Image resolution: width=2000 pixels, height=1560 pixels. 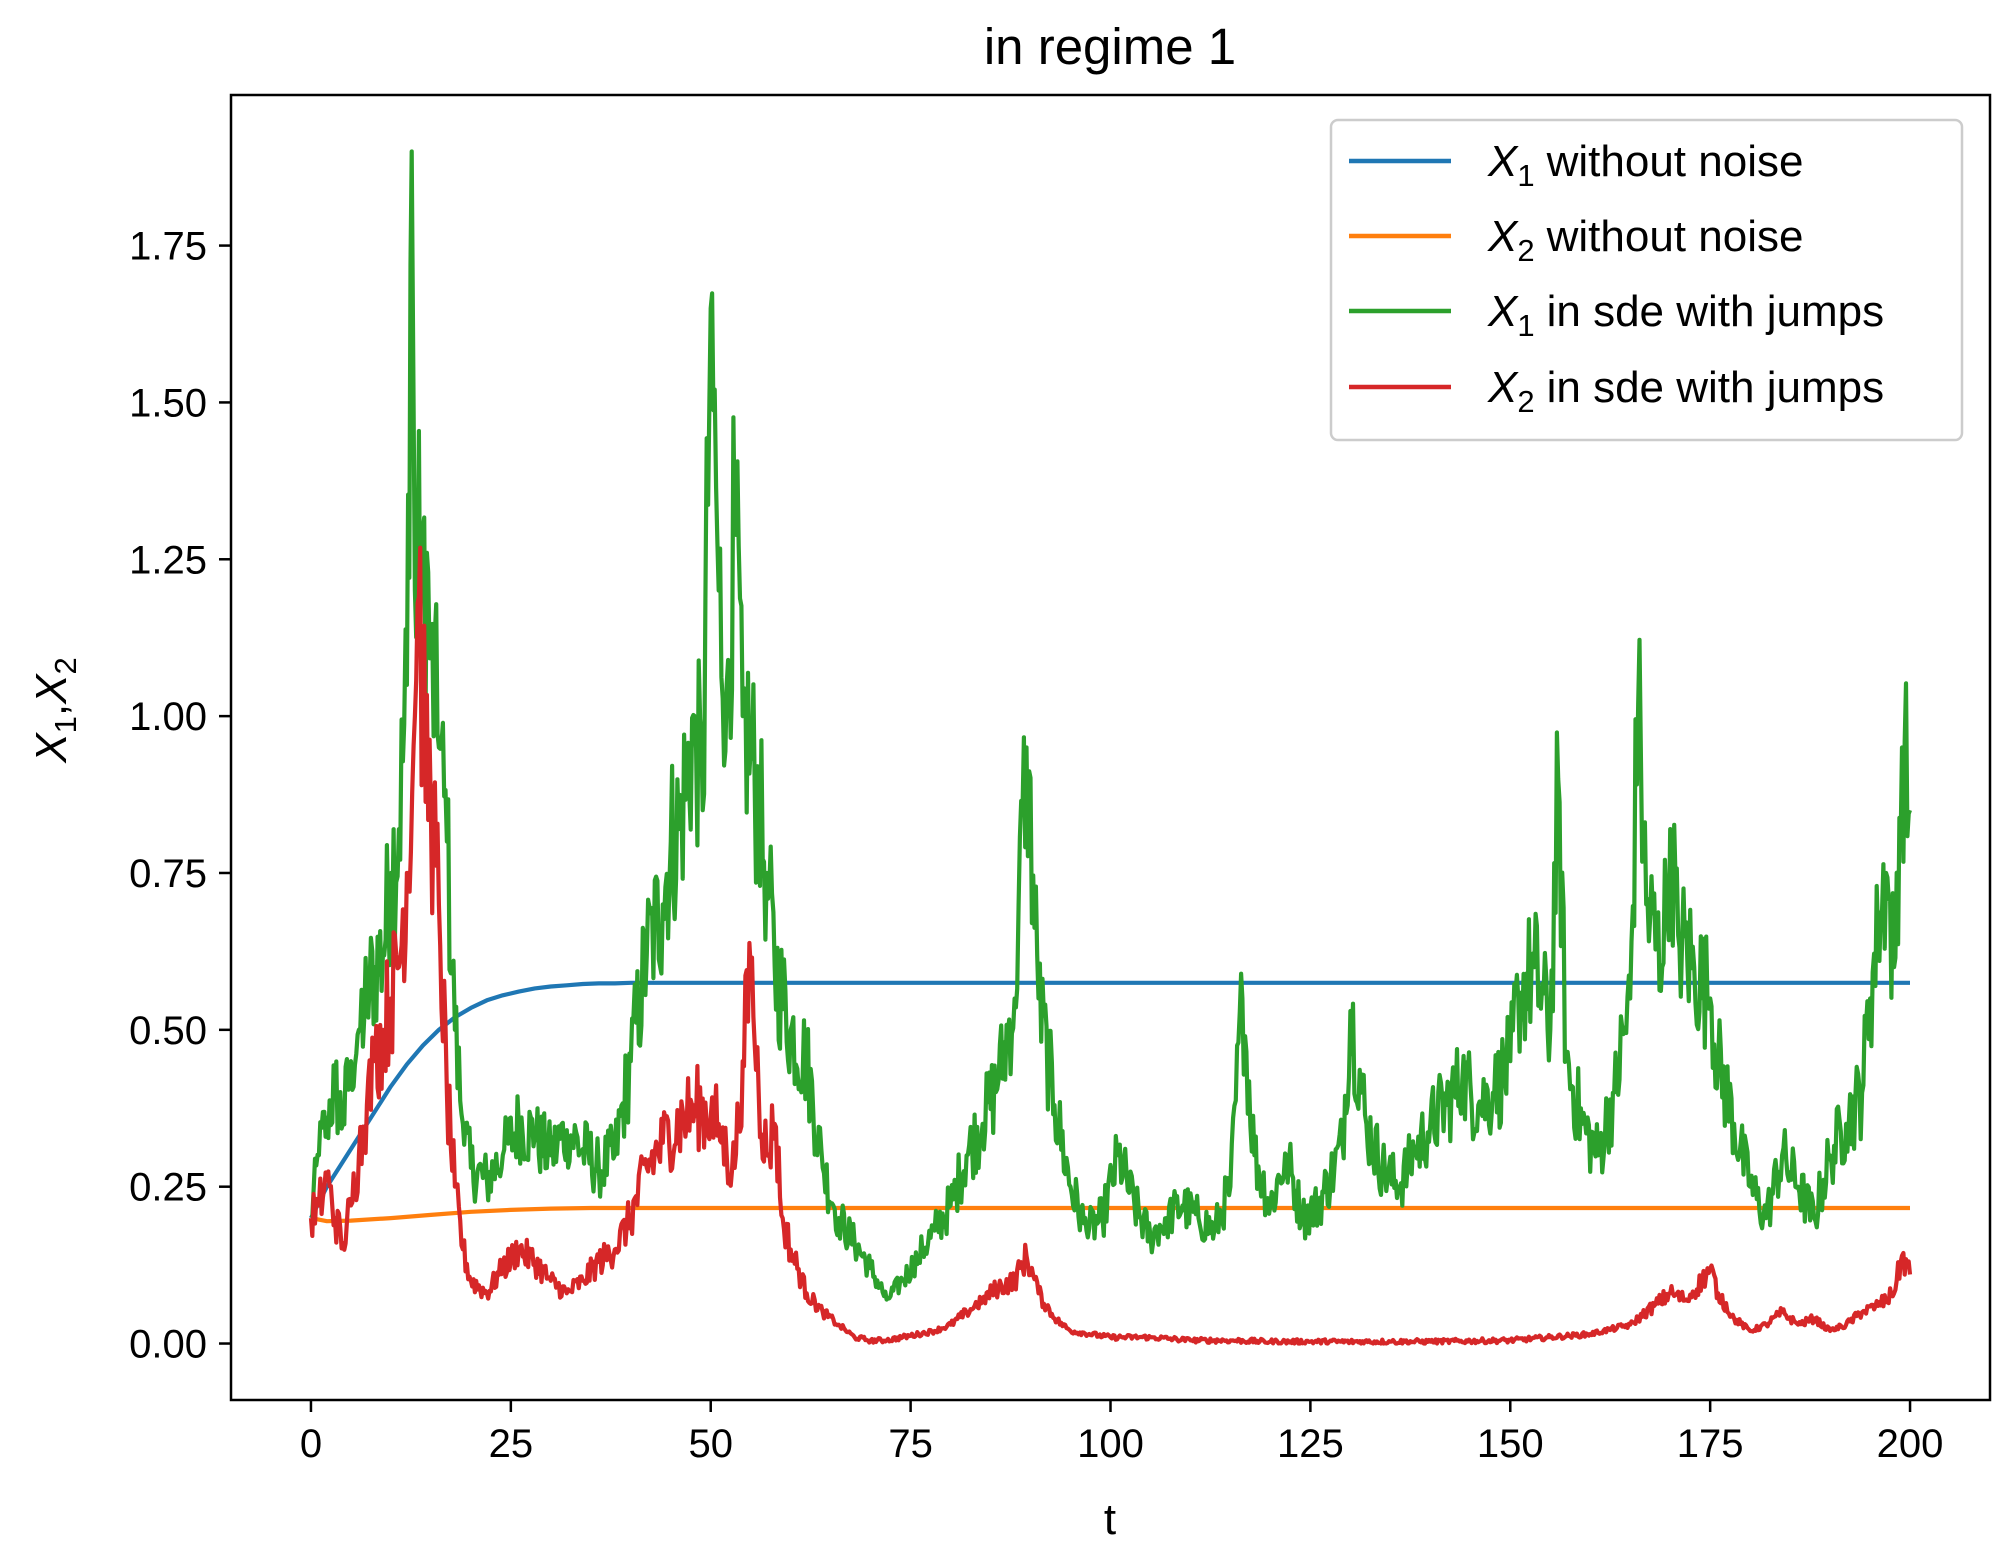 I want to click on x-tick-label: 75, so click(x=910, y=1444).